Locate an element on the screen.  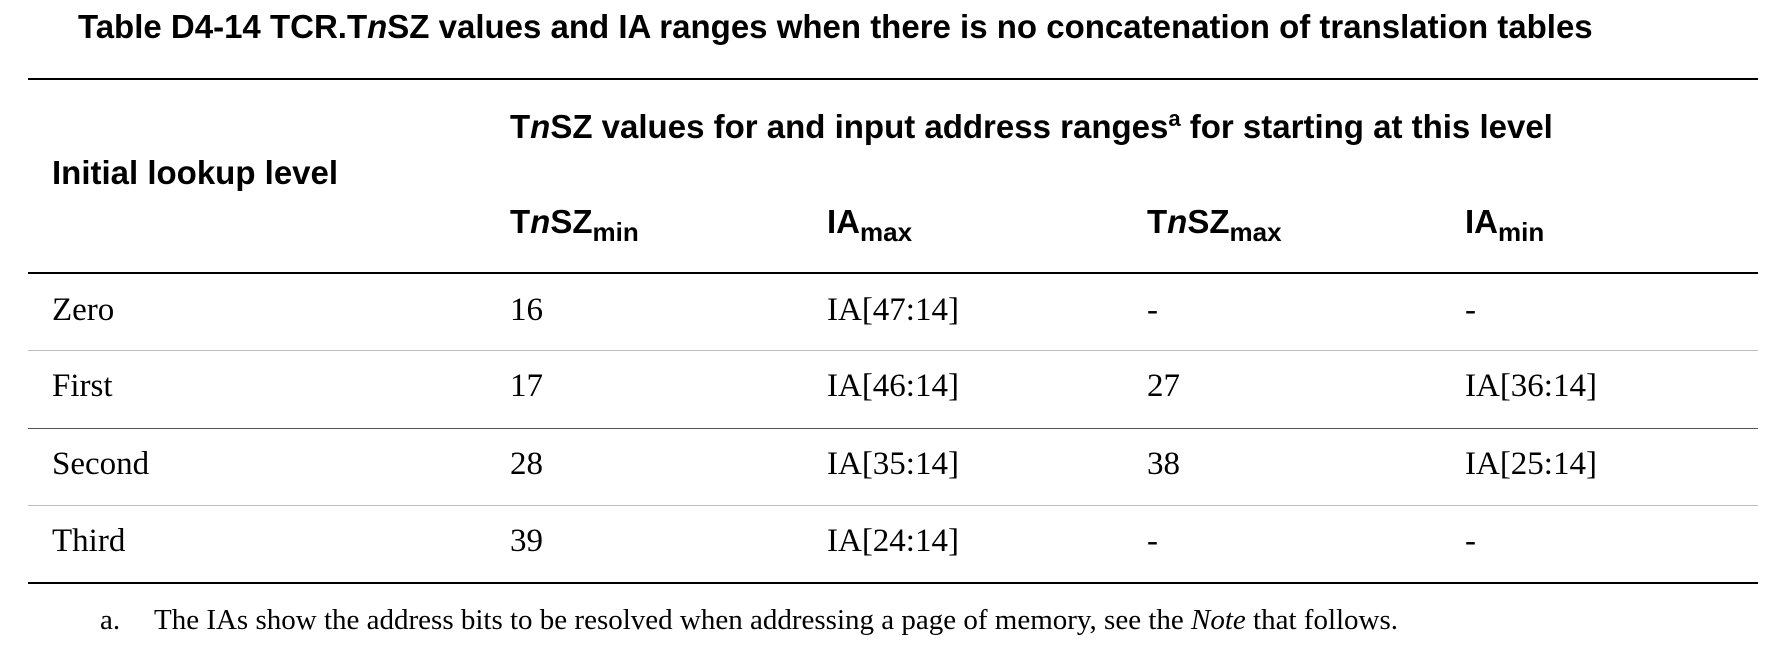
table-cell-tnsz-max: 27 is located at coordinates (1163, 386).